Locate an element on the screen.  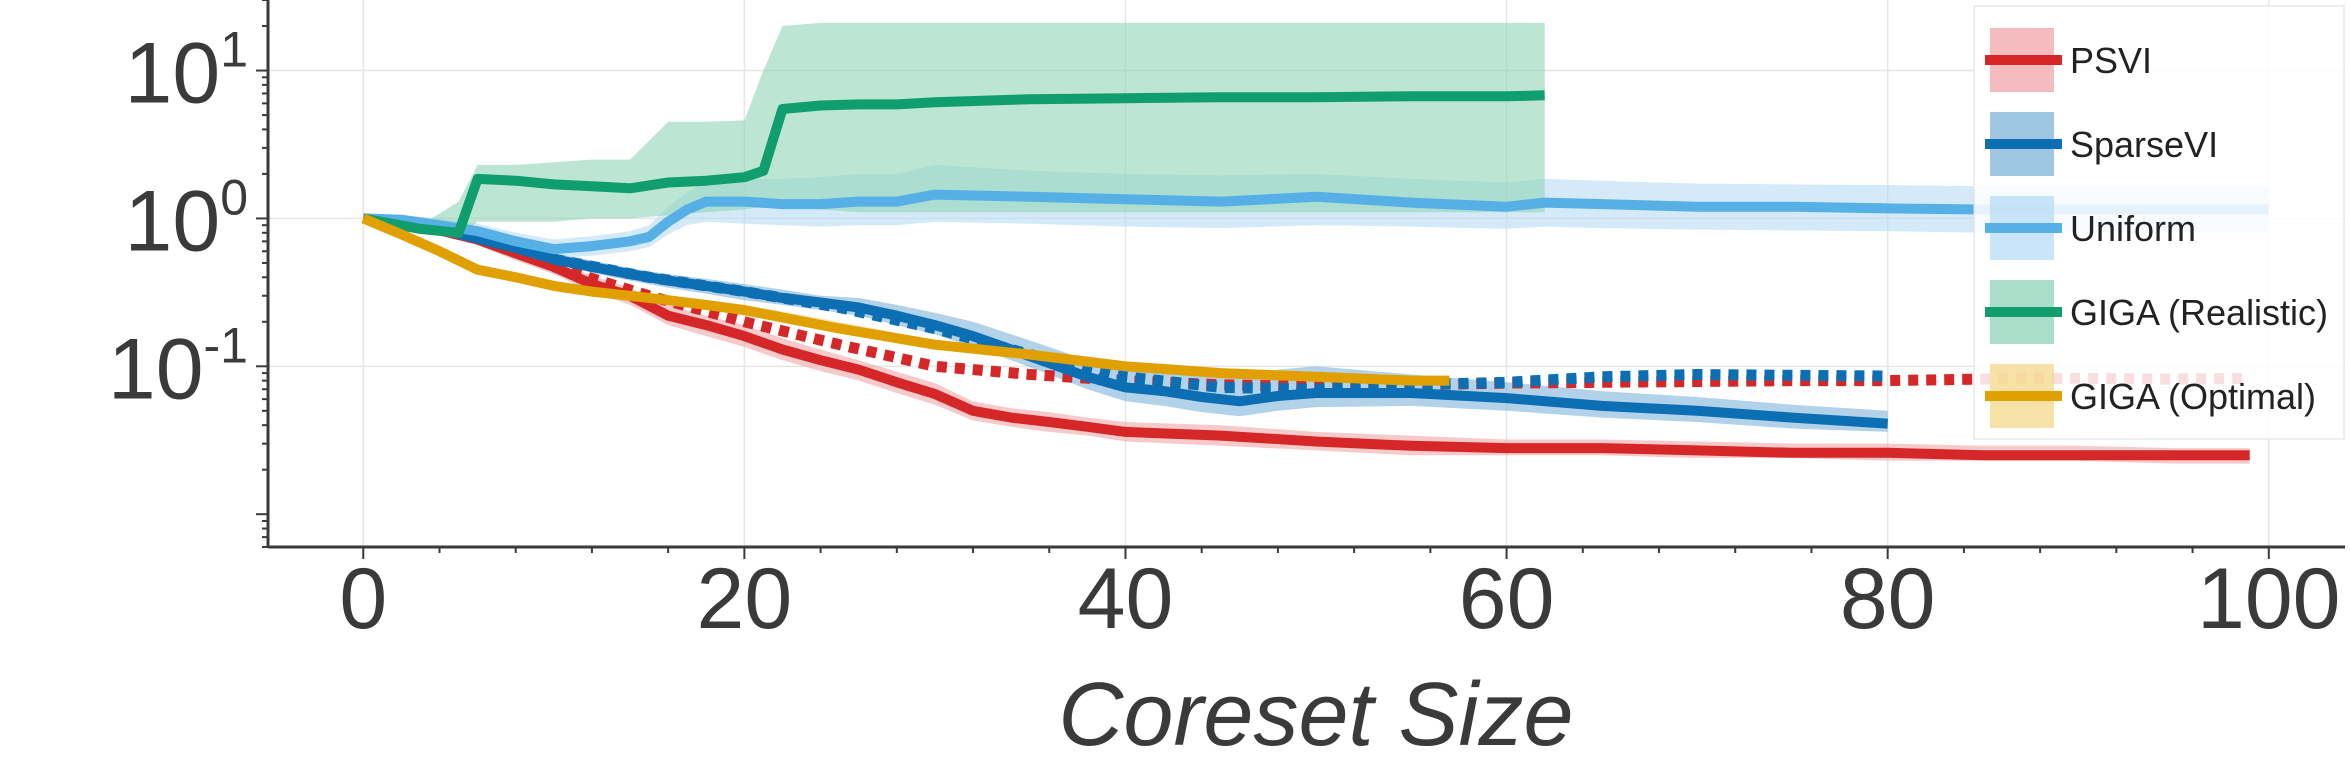
legend-label: Uniform is located at coordinates (2133, 228).